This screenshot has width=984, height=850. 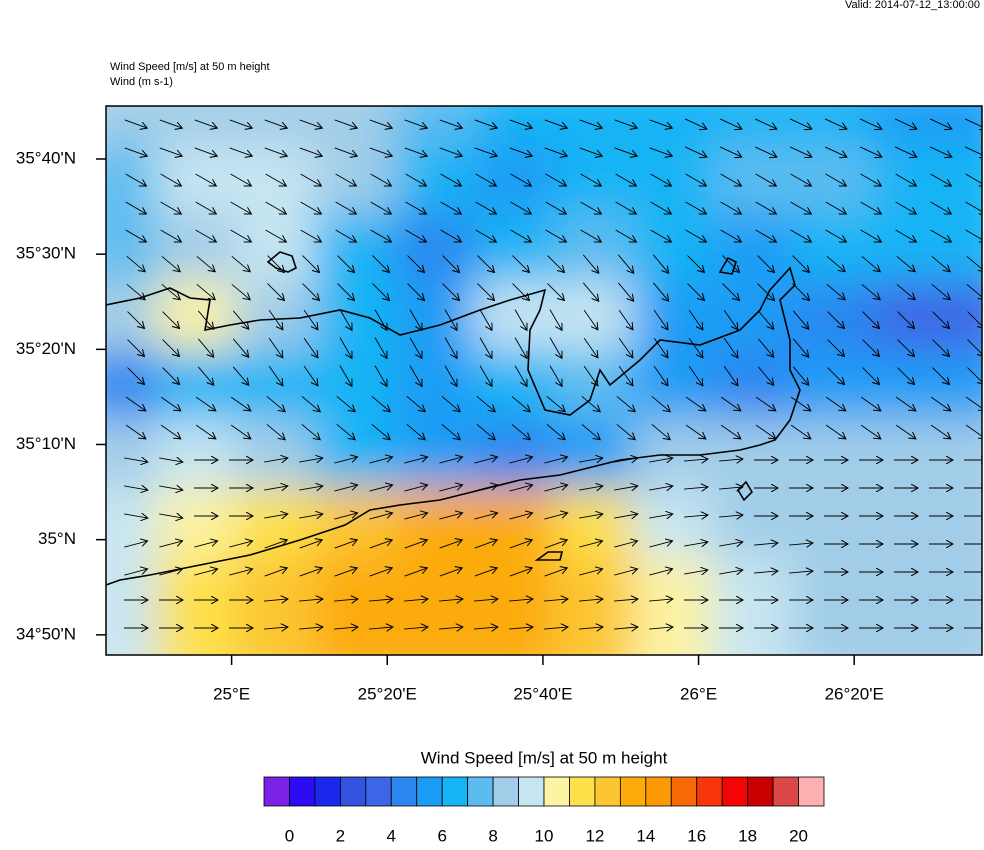 I want to click on valid-time: Valid: 2014-07-12_13:00:00, so click(x=912, y=5).